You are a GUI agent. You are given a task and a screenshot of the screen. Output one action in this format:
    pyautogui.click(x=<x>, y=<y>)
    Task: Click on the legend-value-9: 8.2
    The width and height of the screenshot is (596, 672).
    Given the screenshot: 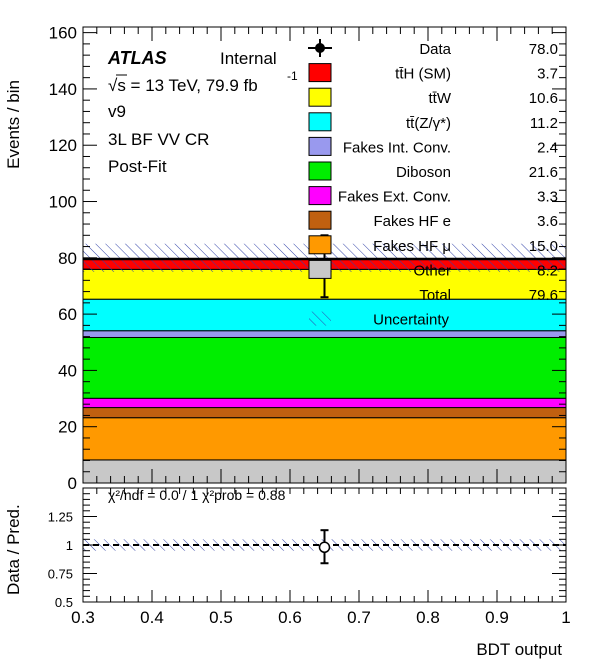 What is the action you would take?
    pyautogui.click(x=547, y=270)
    